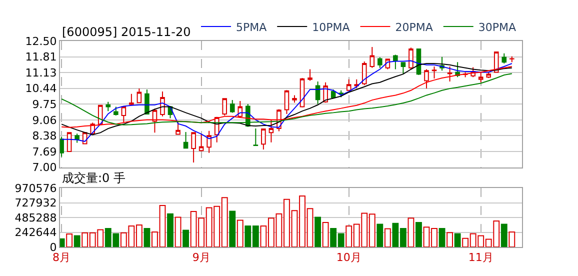  I want to click on y-tick-label: 11.81, so click(41, 57).